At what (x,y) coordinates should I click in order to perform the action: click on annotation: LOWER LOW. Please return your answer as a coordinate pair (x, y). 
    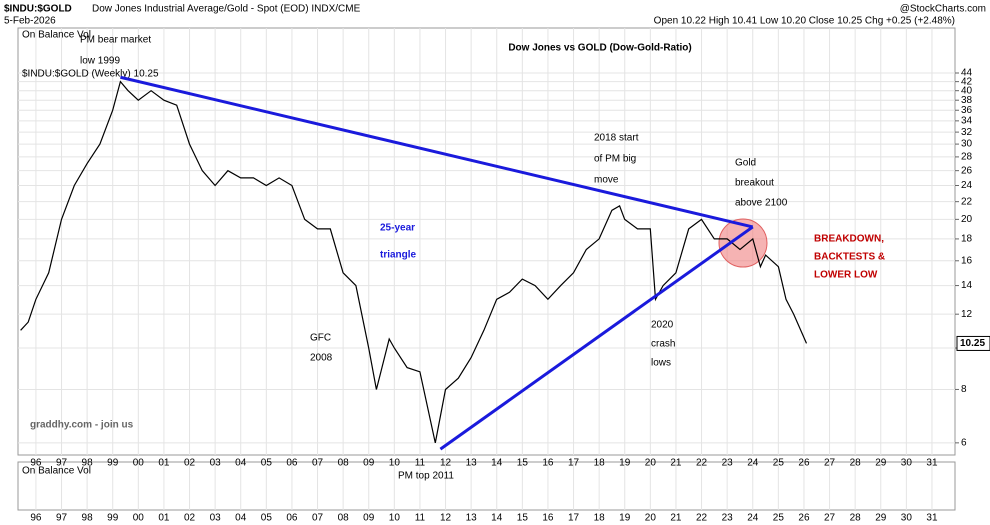
    Looking at the image, I should click on (846, 275).